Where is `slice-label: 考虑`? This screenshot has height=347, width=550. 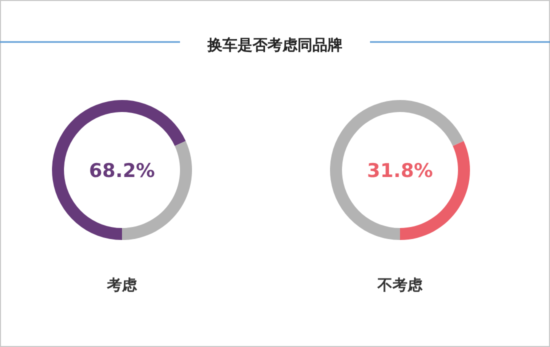 slice-label: 考虑 is located at coordinates (122, 285).